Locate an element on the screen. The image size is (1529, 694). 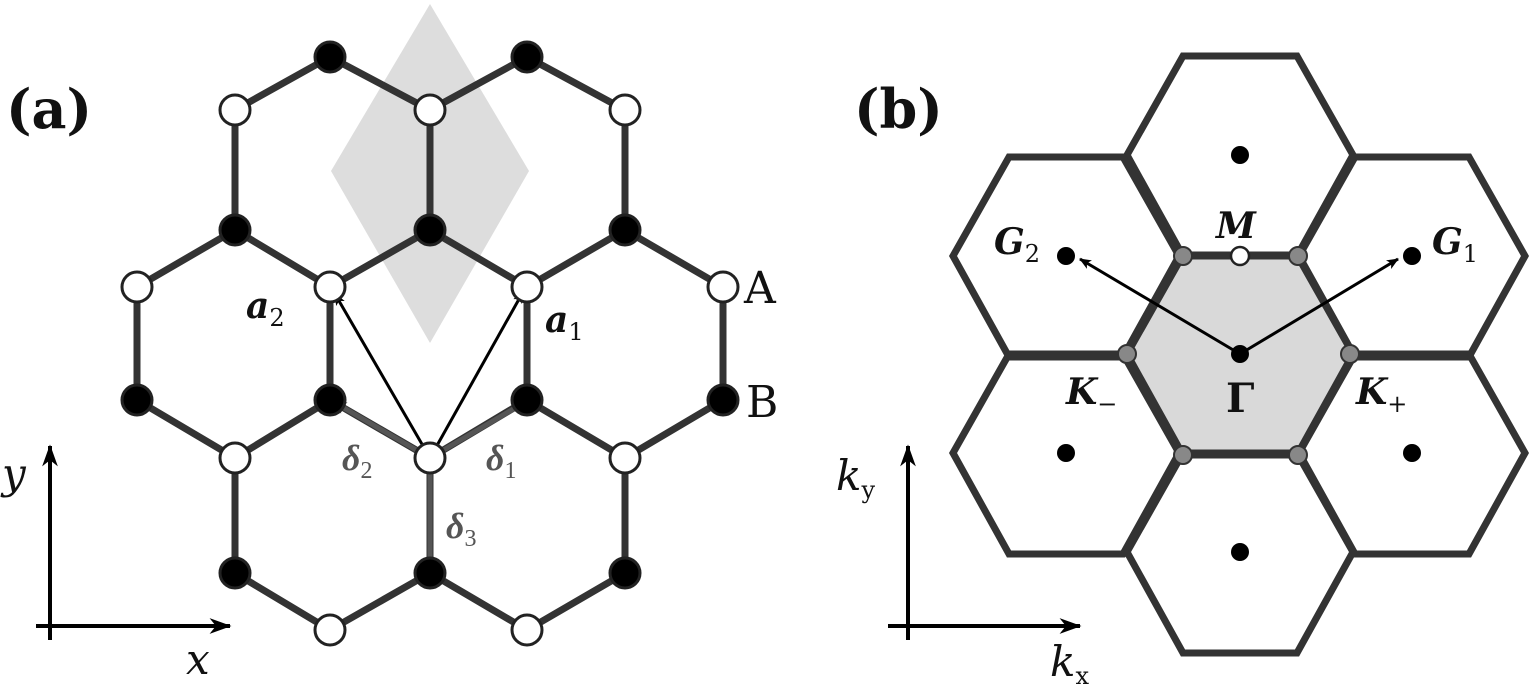
label-k-minus: K− is located at coordinates (1091, 394).